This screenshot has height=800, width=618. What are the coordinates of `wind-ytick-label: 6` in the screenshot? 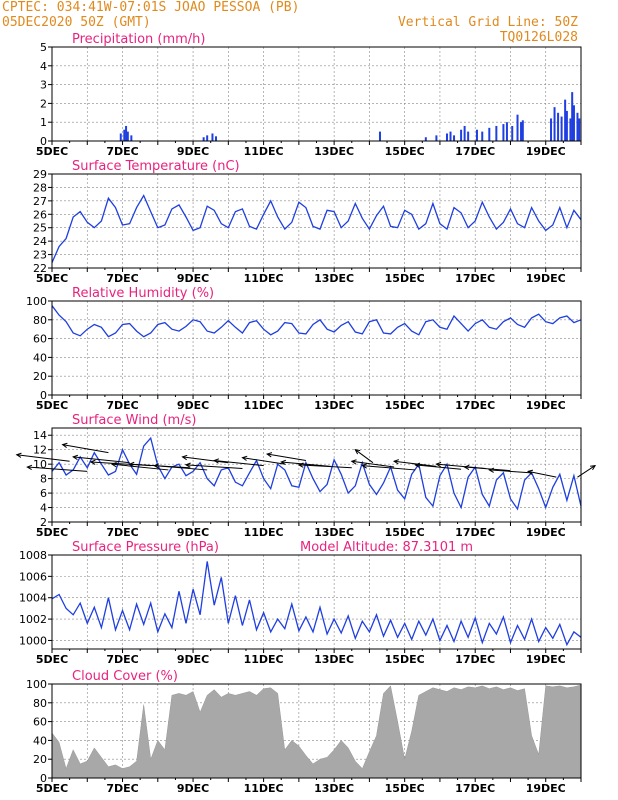 It's located at (43, 493).